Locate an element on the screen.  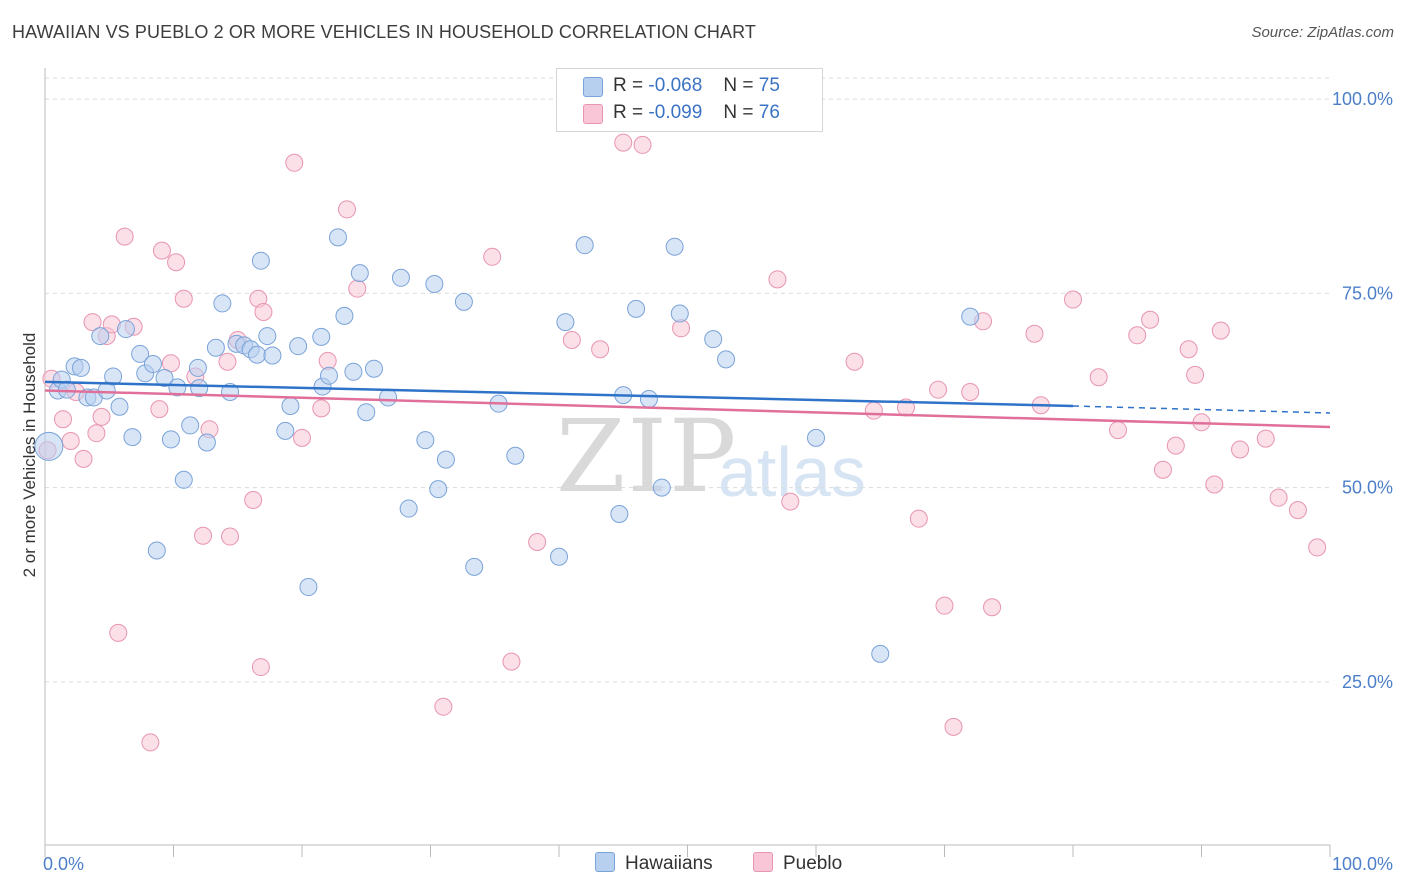
pueblo-swatch is located at coordinates (593, 114).